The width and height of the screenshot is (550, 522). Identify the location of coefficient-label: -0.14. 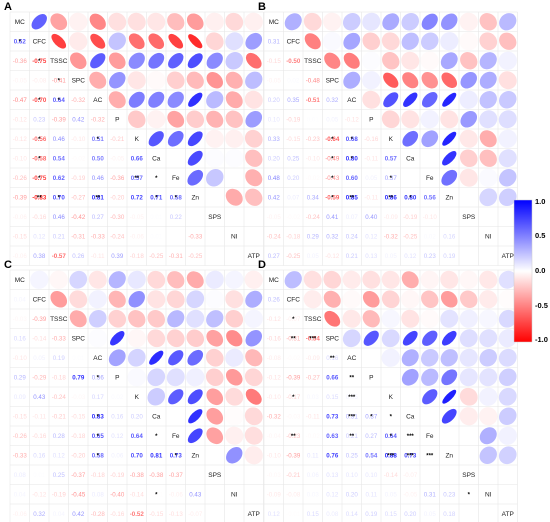
(137, 494).